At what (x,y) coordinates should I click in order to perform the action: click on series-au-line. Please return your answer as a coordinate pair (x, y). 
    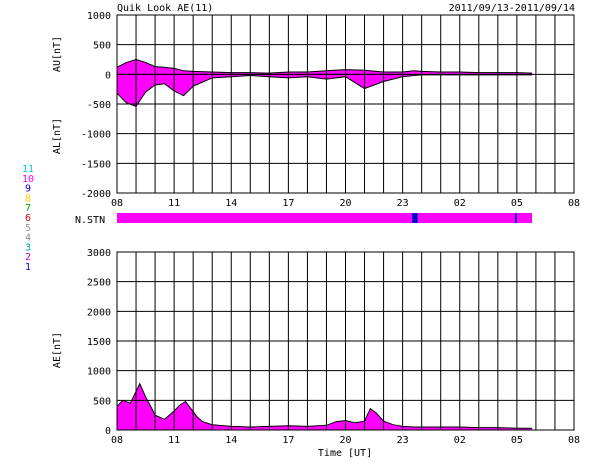
    Looking at the image, I should click on (324, 66).